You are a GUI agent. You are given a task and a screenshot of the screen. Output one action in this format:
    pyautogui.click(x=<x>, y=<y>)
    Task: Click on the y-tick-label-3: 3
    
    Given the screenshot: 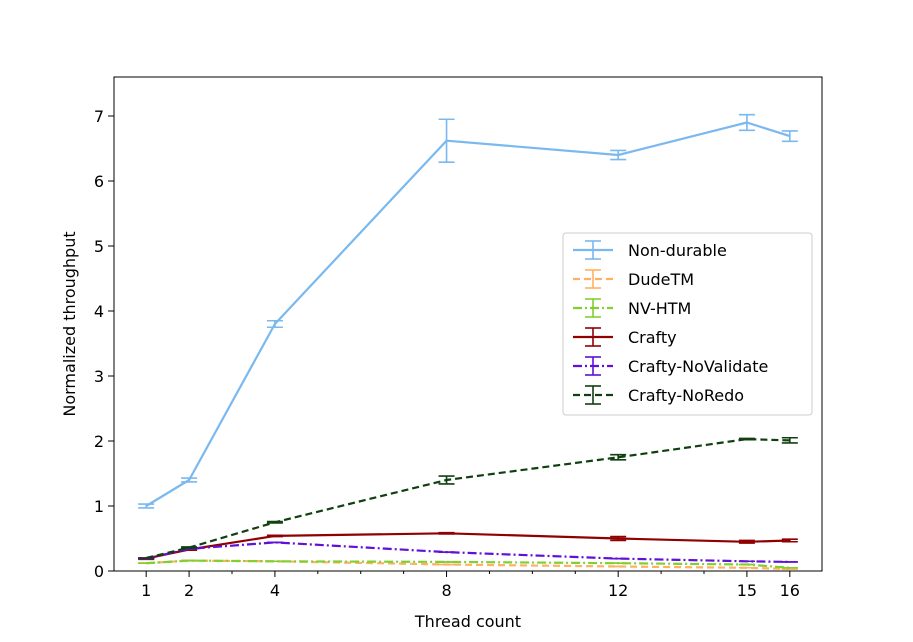 What is the action you would take?
    pyautogui.click(x=99, y=376)
    